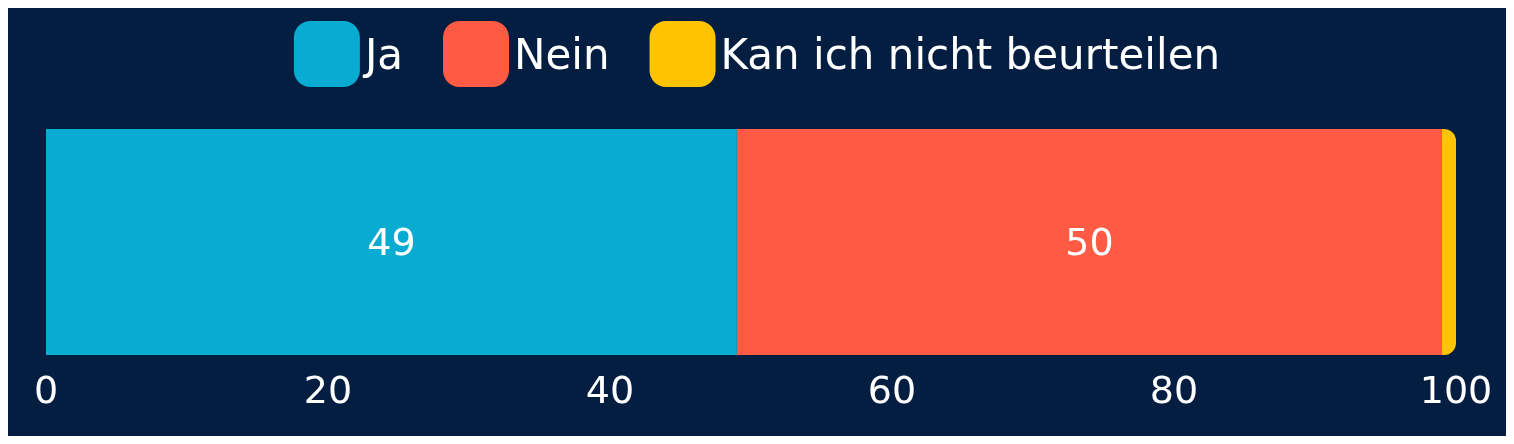 This screenshot has width=1514, height=444. What do you see at coordinates (892, 390) in the screenshot?
I see `x-tick-label: 60` at bounding box center [892, 390].